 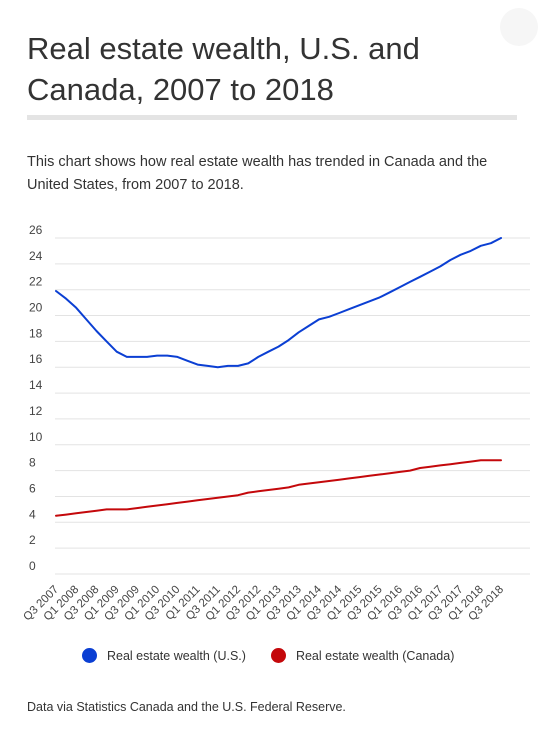 What do you see at coordinates (36, 282) in the screenshot?
I see `y-tick-label: 22` at bounding box center [36, 282].